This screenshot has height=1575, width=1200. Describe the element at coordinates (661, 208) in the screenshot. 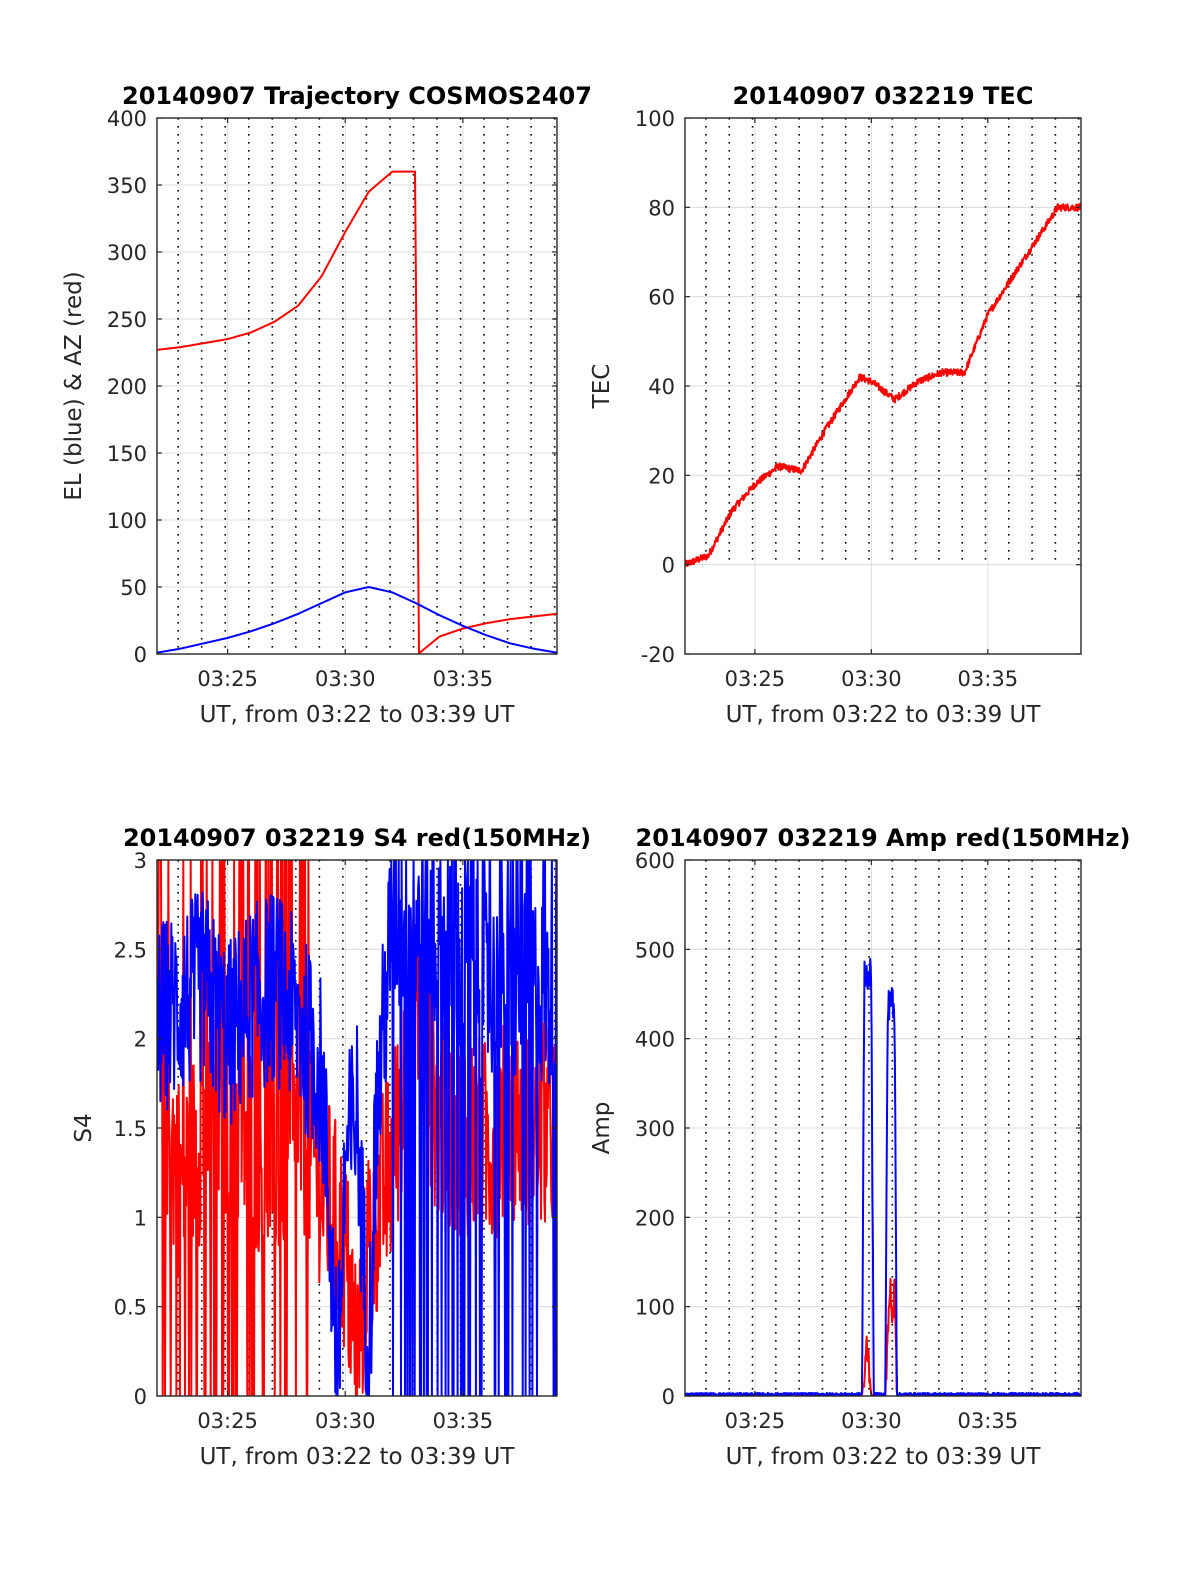

I see `y-tick-label: 80` at that location.